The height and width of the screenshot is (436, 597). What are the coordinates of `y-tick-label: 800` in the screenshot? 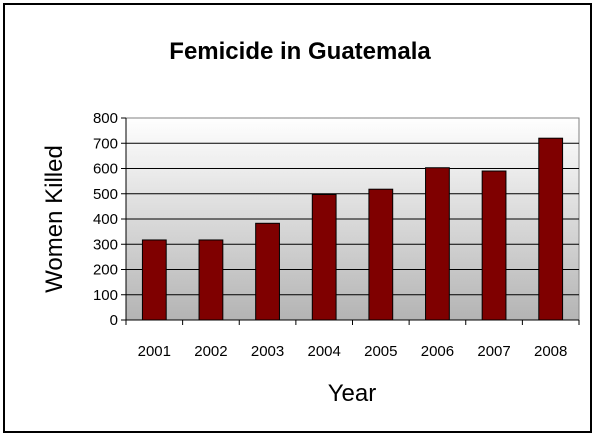 It's located at (105, 118).